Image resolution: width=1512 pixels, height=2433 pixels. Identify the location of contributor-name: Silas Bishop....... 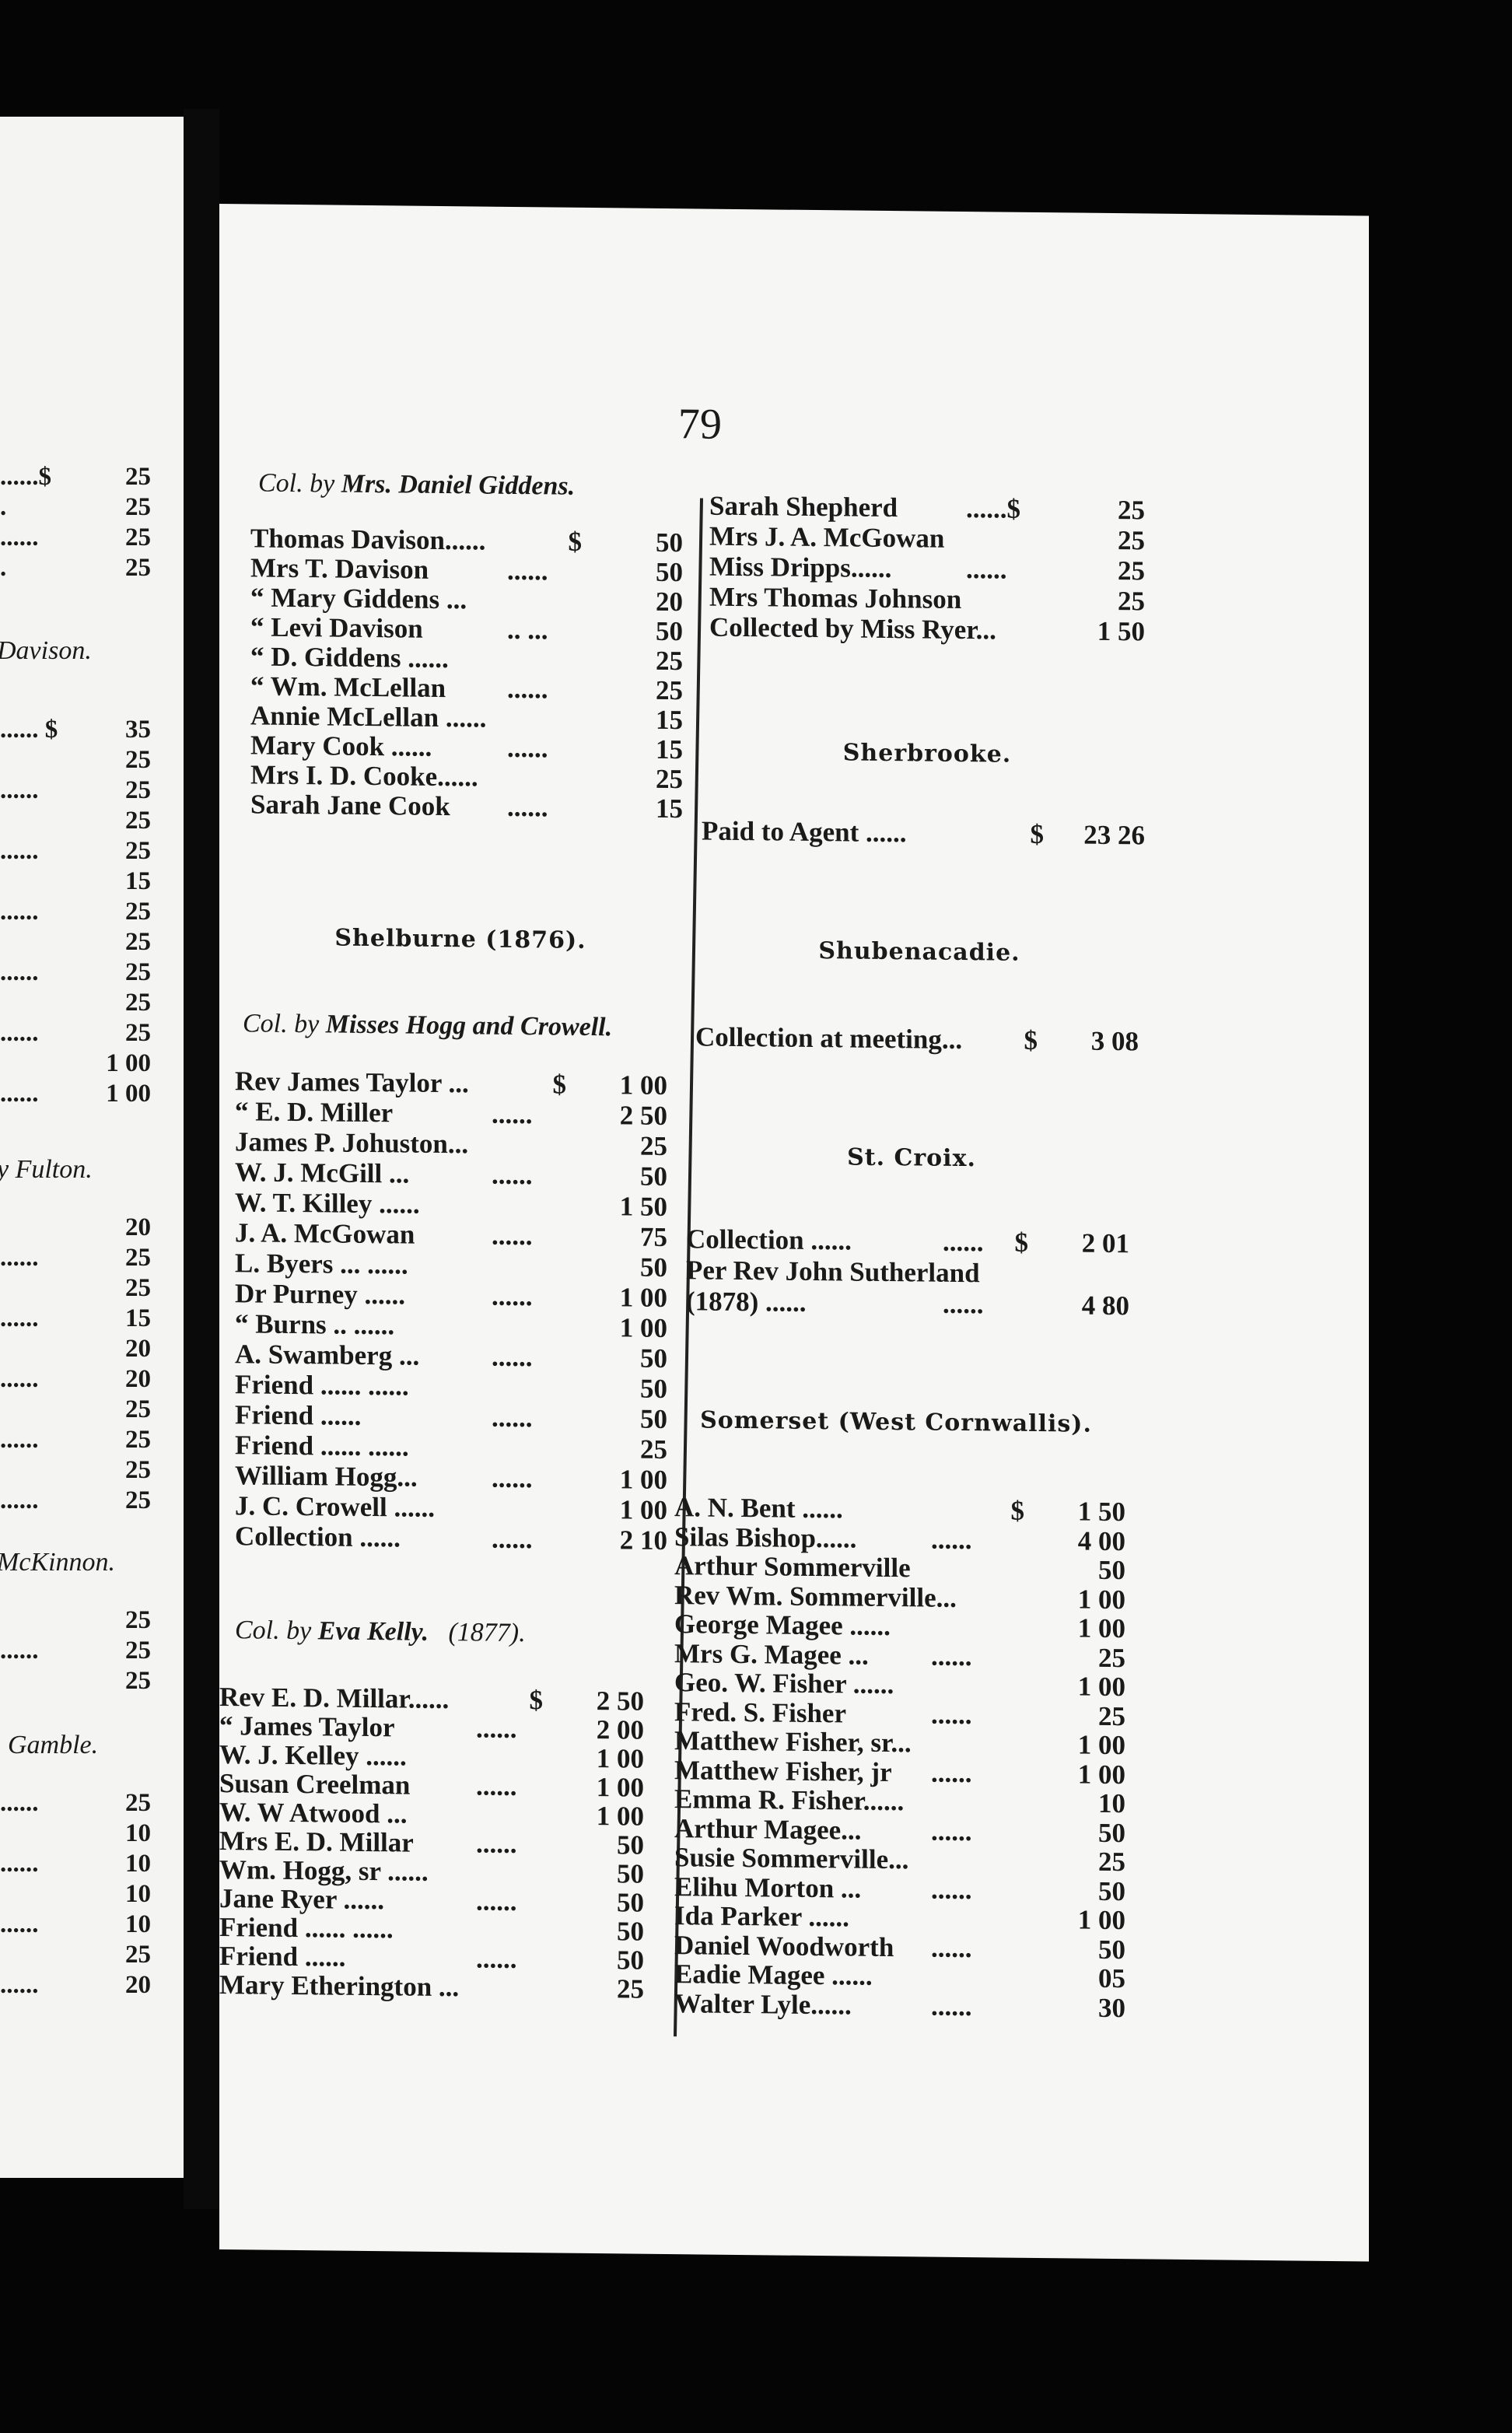
(766, 1537).